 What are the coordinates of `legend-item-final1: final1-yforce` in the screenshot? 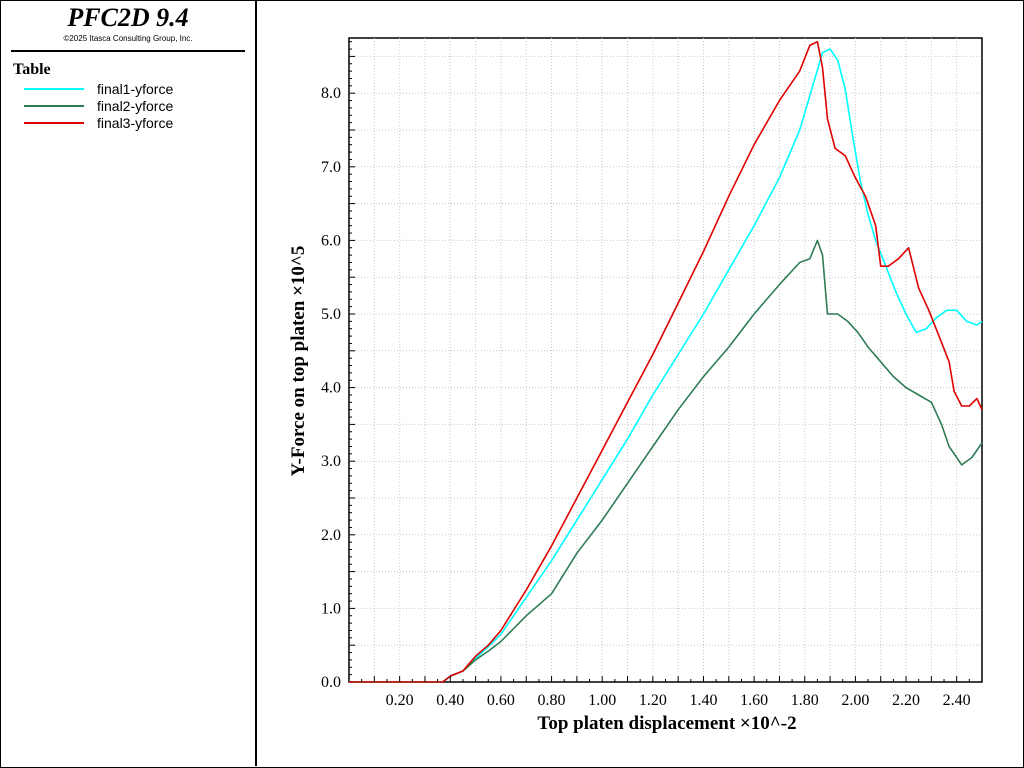 It's located at (98, 88).